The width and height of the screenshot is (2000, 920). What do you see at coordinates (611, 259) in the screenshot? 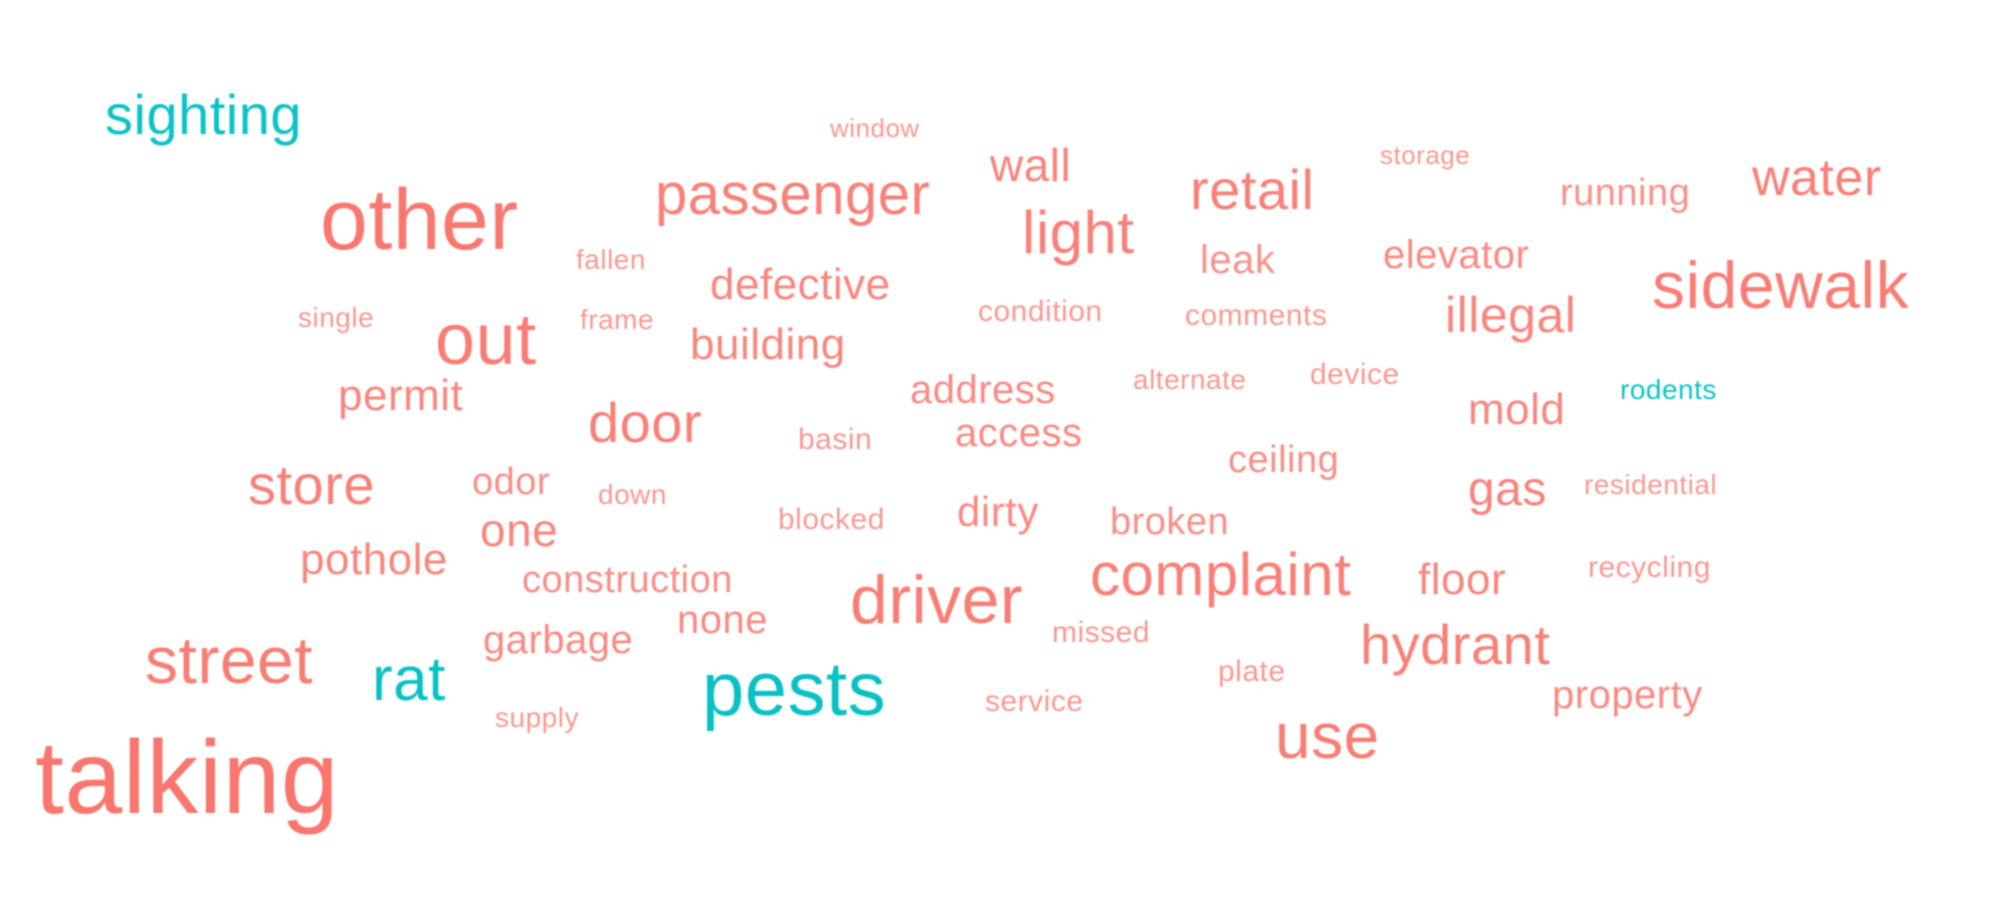
I see `word-fallen: fallen` at bounding box center [611, 259].